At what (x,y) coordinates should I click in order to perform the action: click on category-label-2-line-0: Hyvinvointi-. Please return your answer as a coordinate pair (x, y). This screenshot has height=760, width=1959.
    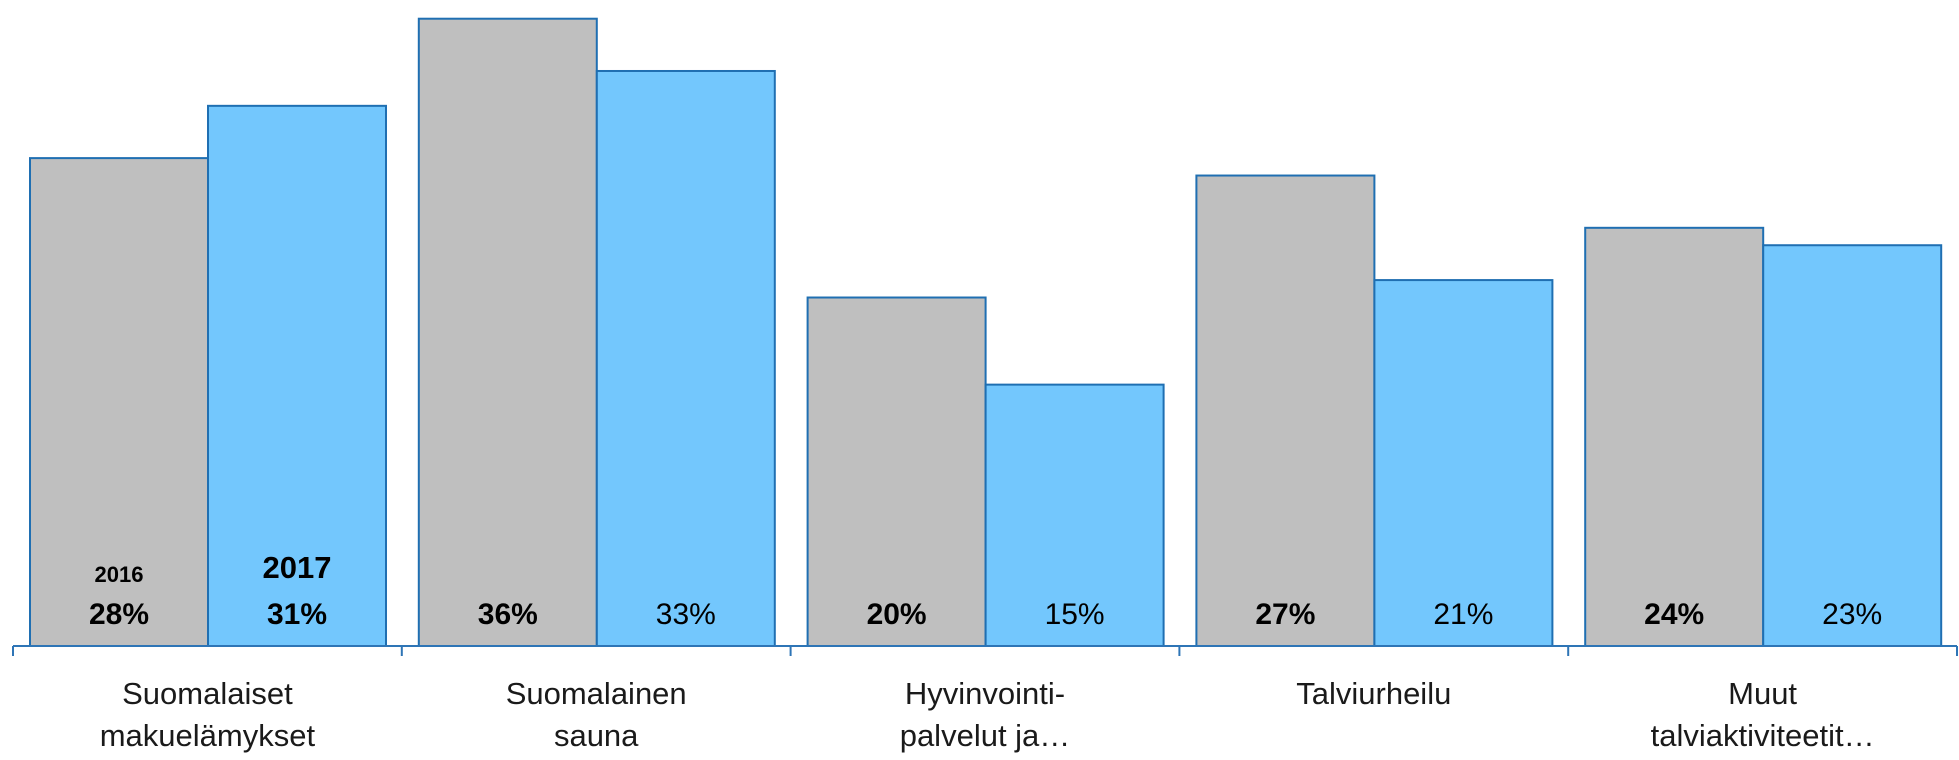
    Looking at the image, I should click on (985, 693).